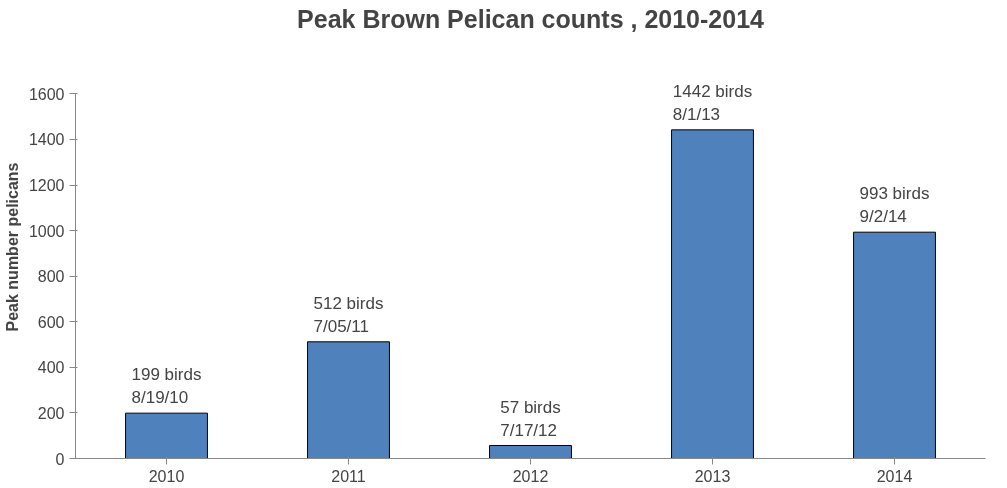 This screenshot has height=488, width=1007. What do you see at coordinates (712, 476) in the screenshot?
I see `x-tick-label: 2013` at bounding box center [712, 476].